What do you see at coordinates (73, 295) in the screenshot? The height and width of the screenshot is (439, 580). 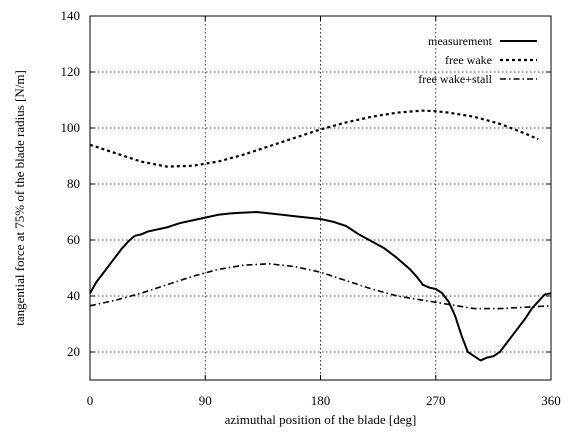 I see `y-tick-label: 40` at bounding box center [73, 295].